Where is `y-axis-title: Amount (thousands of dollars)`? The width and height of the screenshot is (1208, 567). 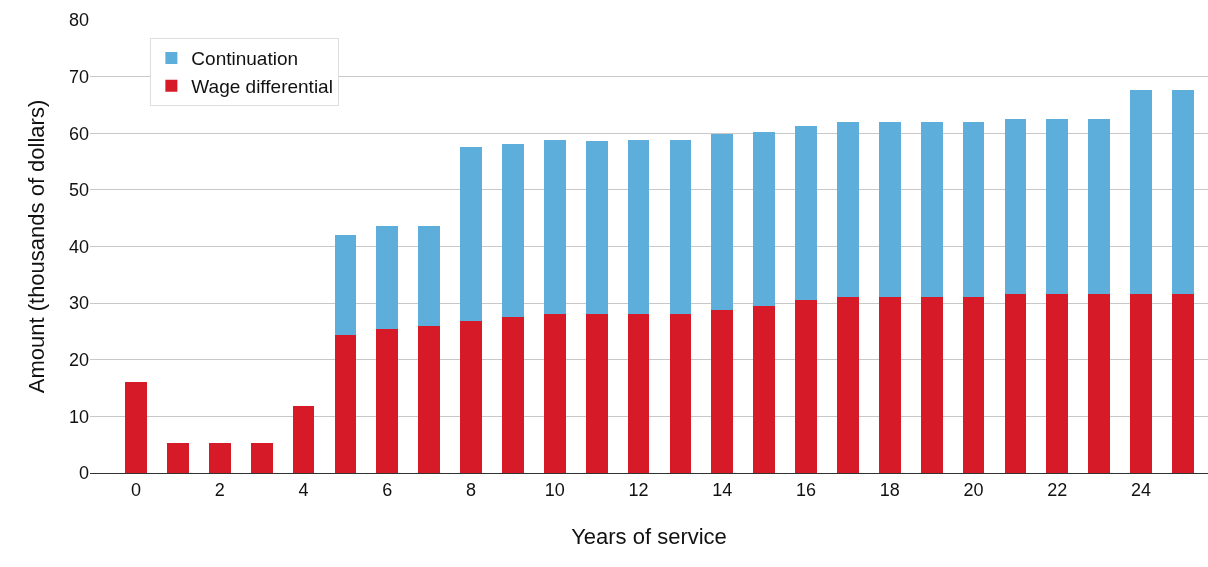
y-axis-title: Amount (thousands of dollars) is located at coordinates (36, 246).